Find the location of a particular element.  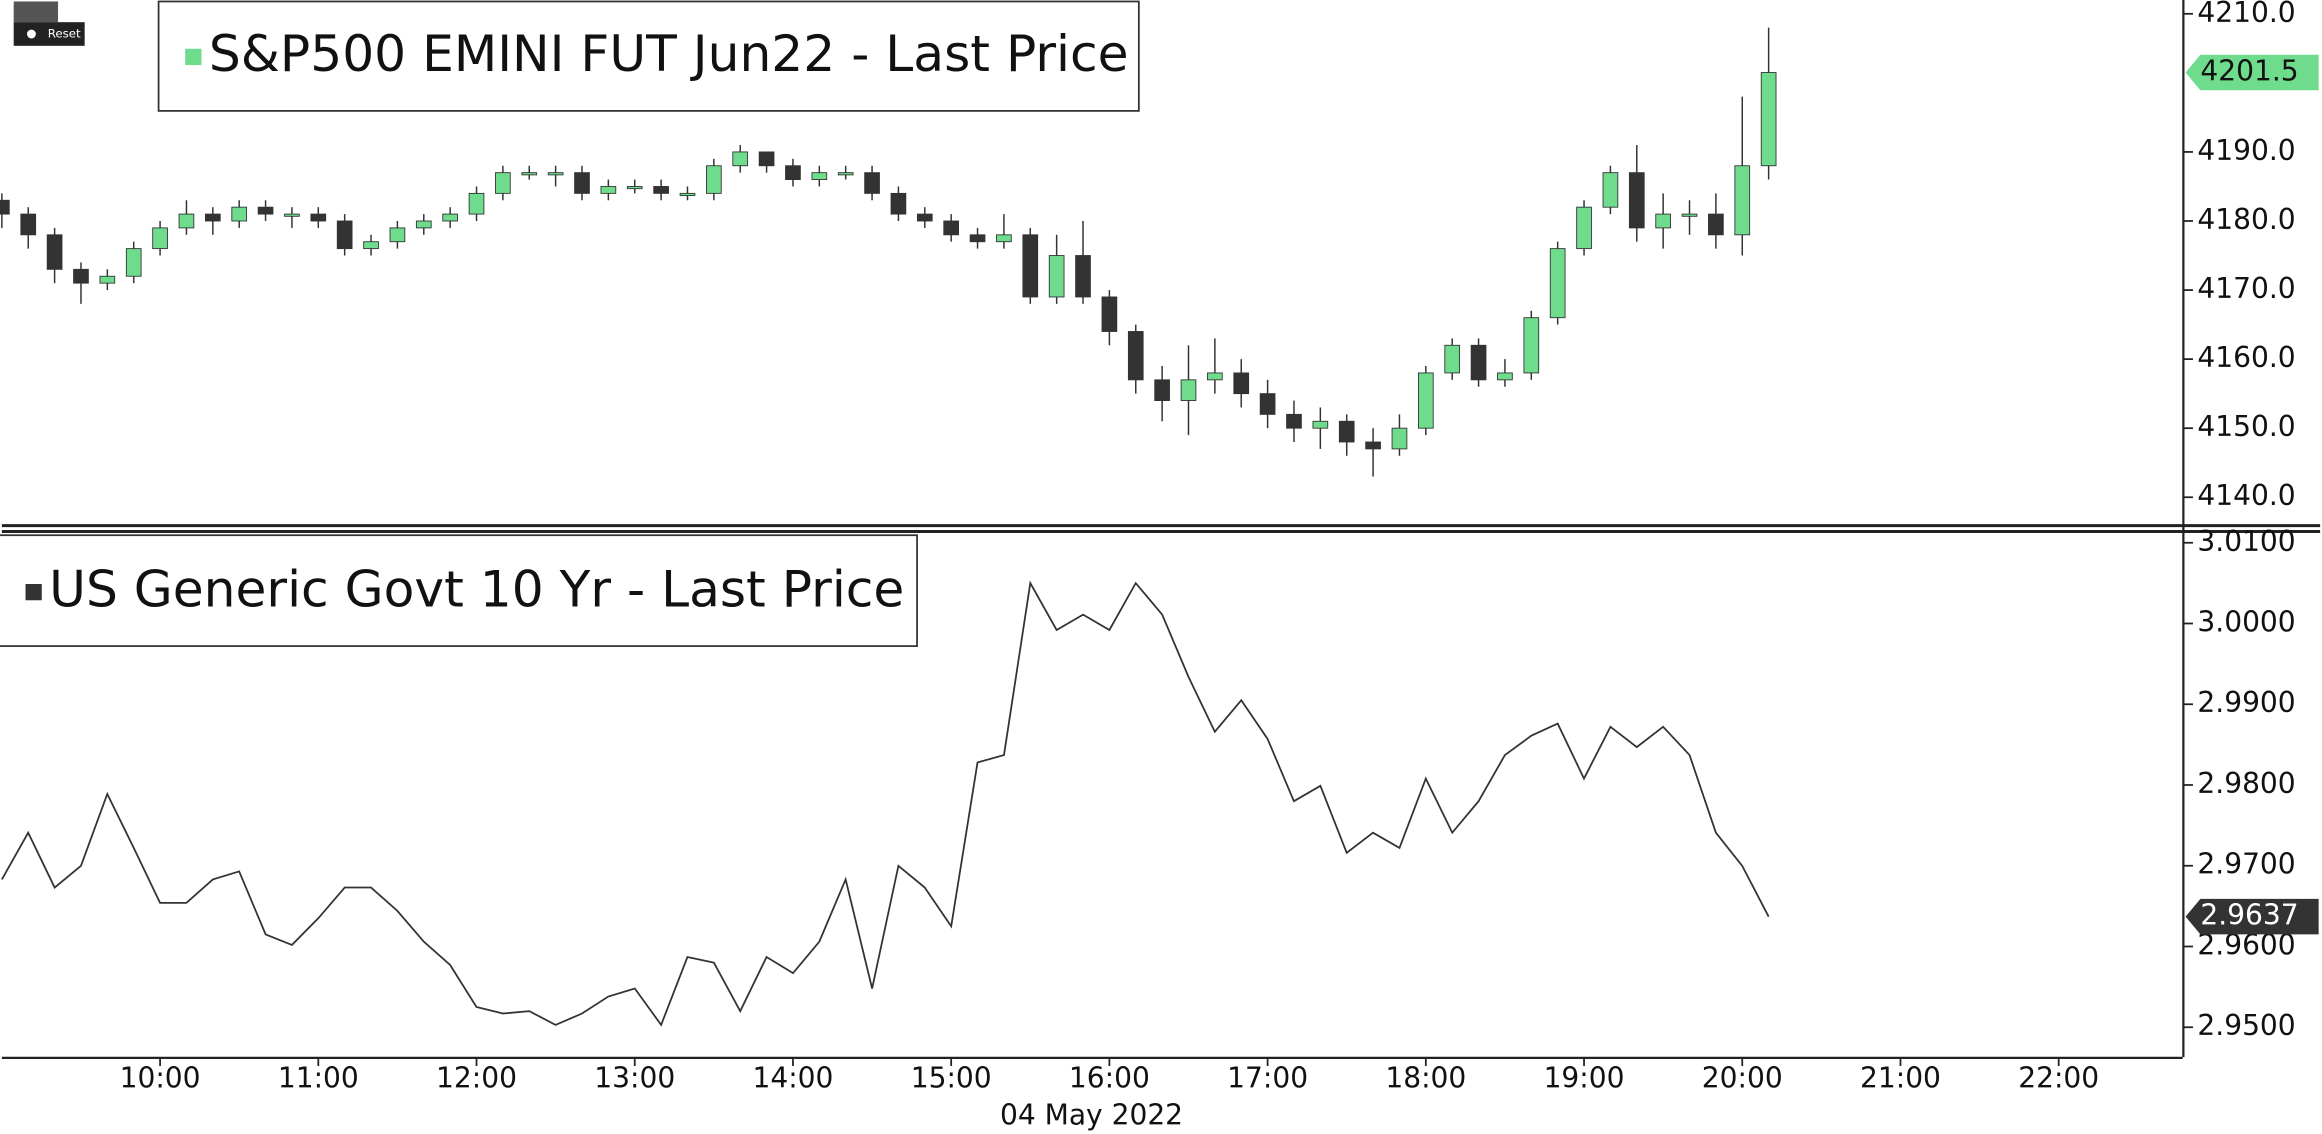

y-tick-label: 4170.0 is located at coordinates (2246, 288).